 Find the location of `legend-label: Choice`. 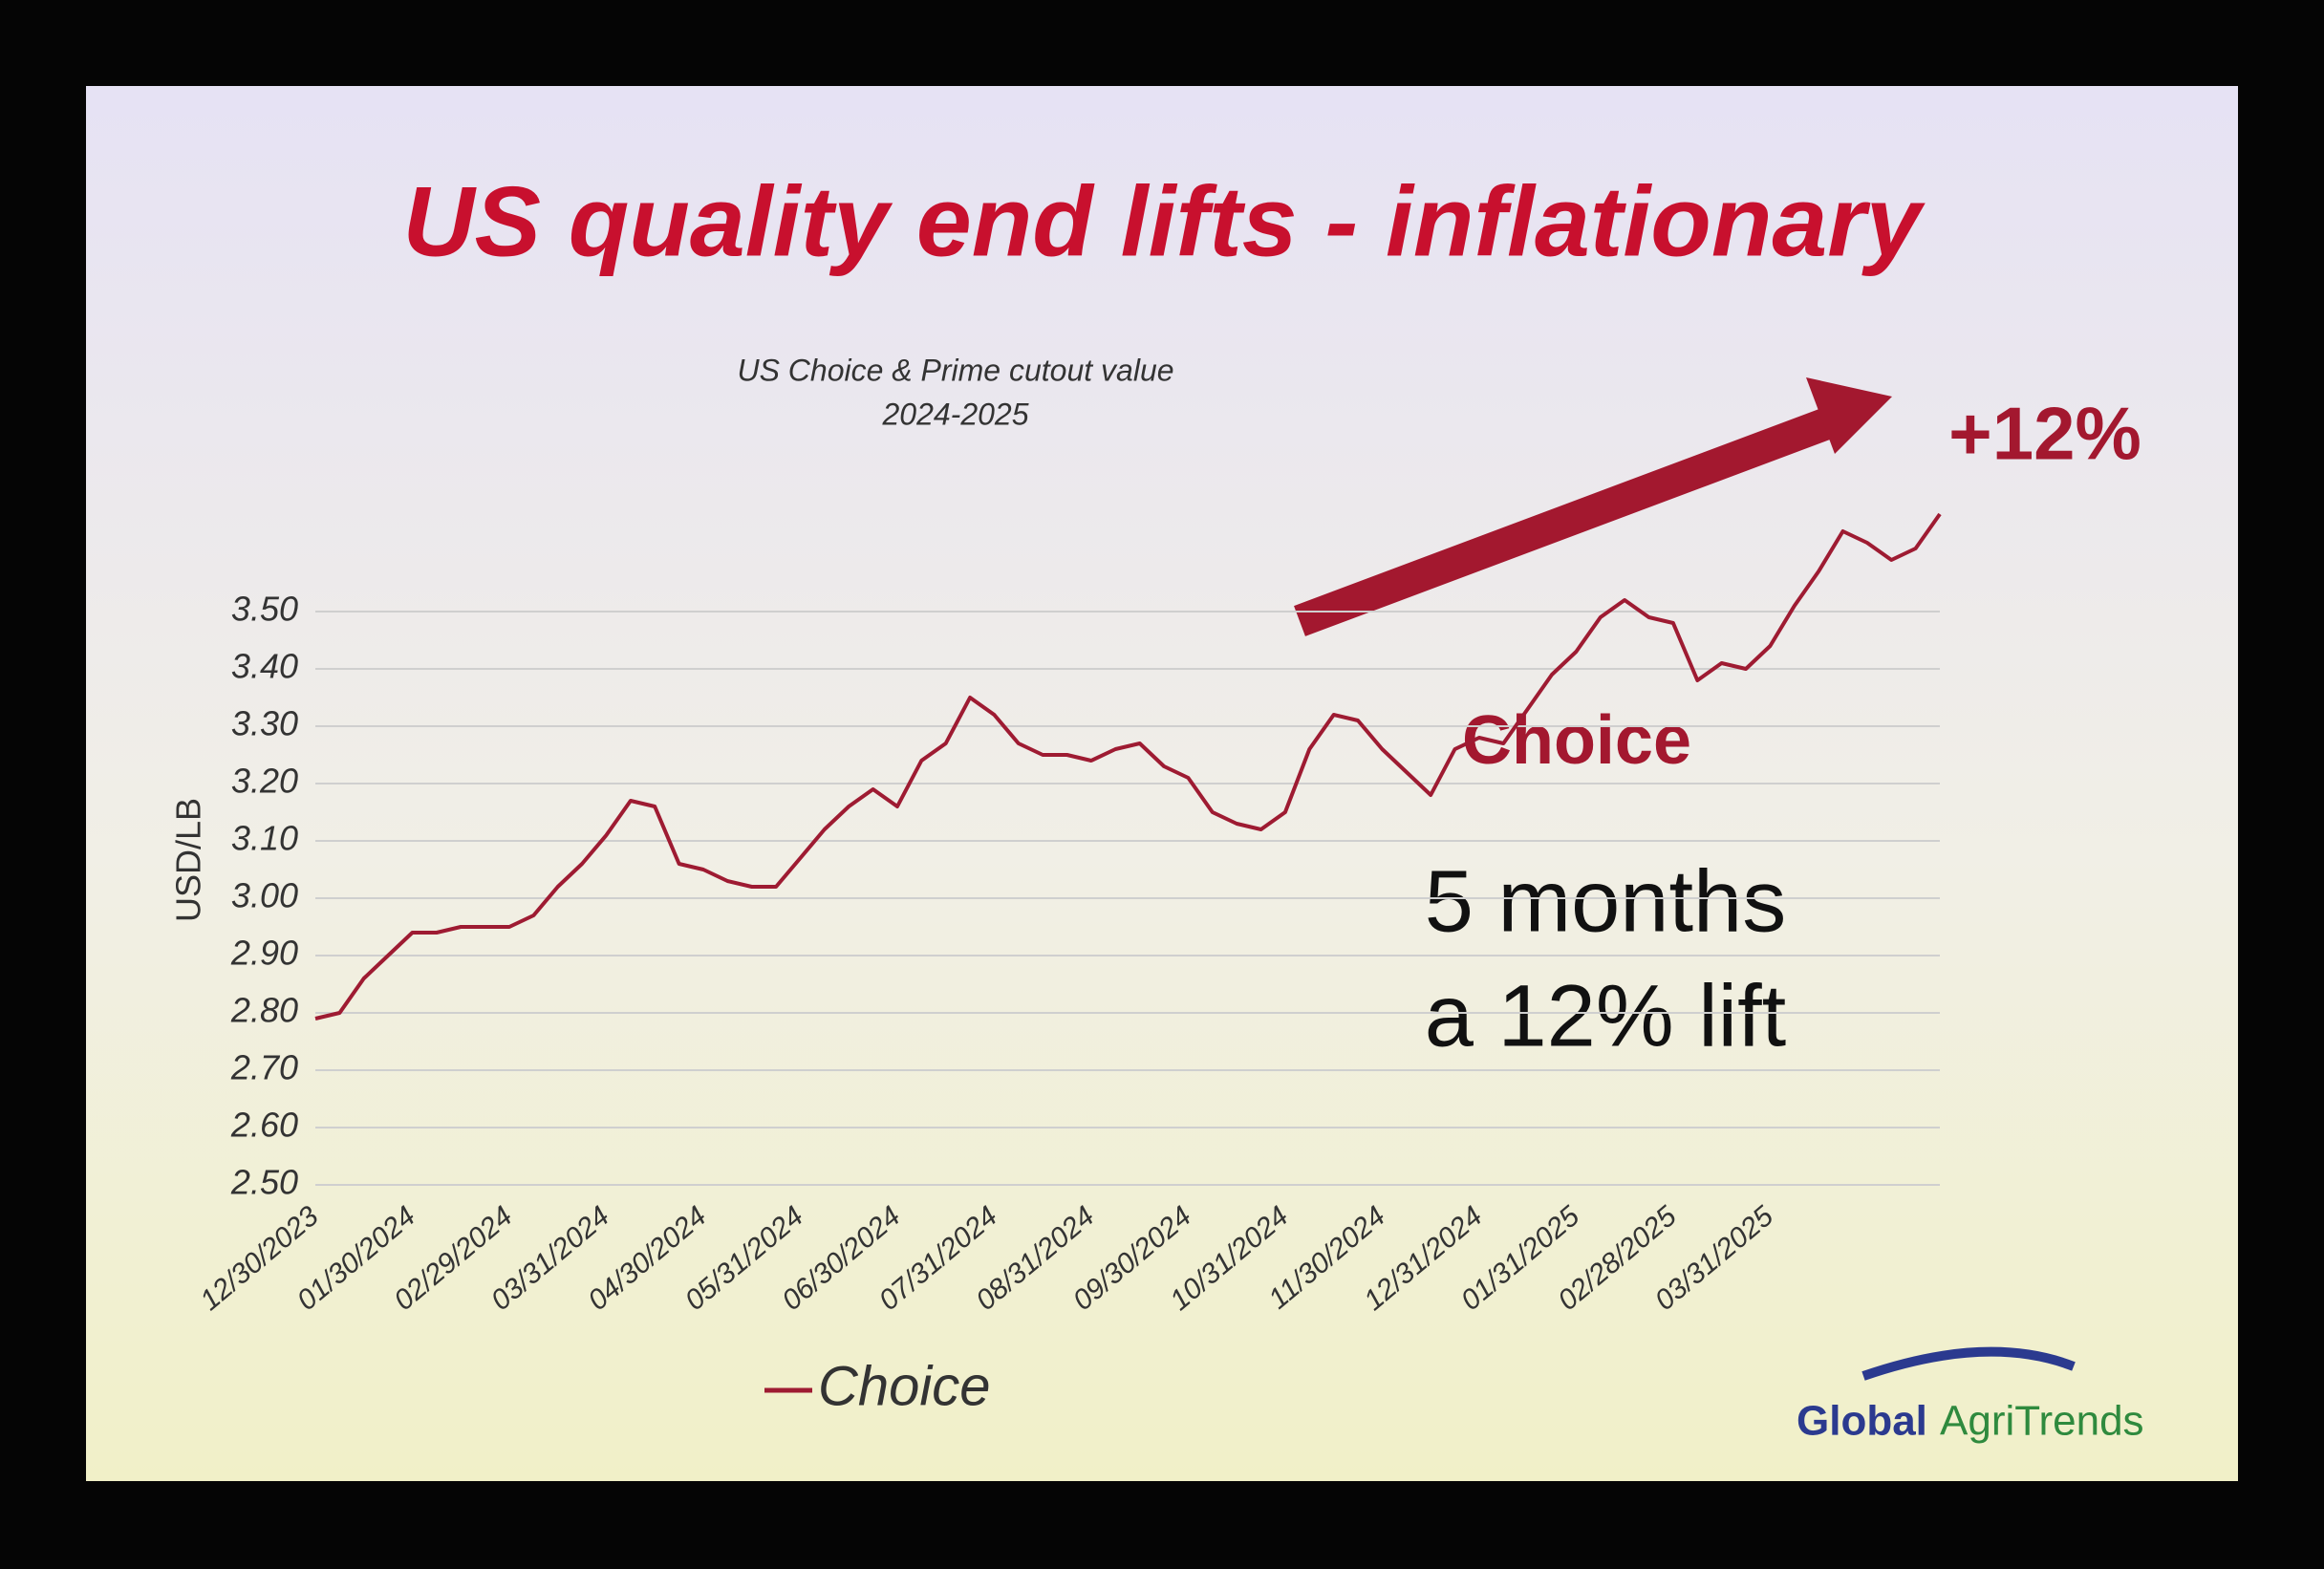

legend-label: Choice is located at coordinates (904, 1386).